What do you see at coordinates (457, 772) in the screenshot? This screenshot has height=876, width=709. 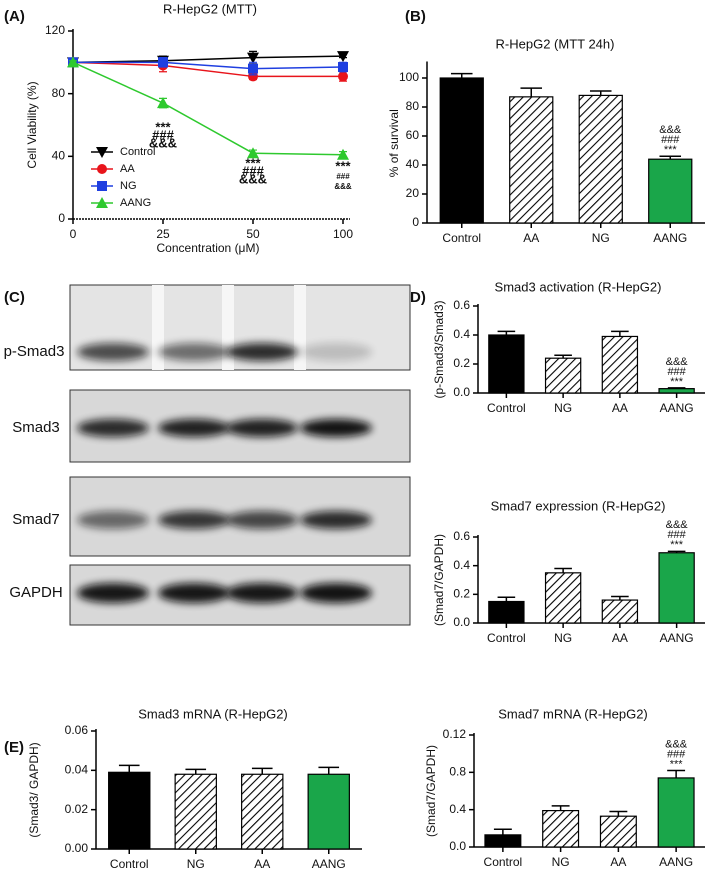 I see `y-tick-label: 0.8` at bounding box center [457, 772].